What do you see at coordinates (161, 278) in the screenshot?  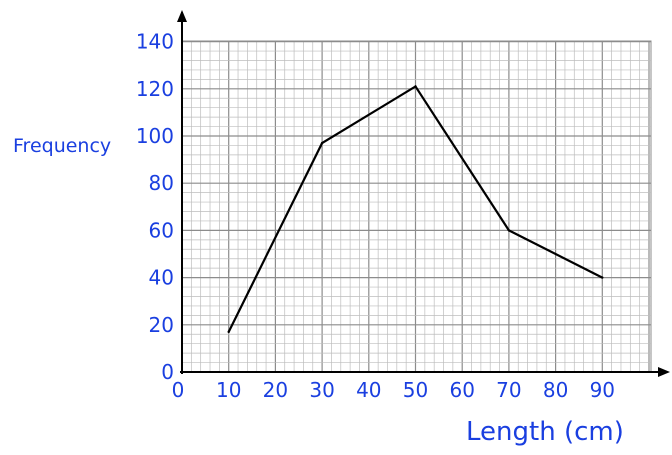 I see `y-tick-label: 40` at bounding box center [161, 278].